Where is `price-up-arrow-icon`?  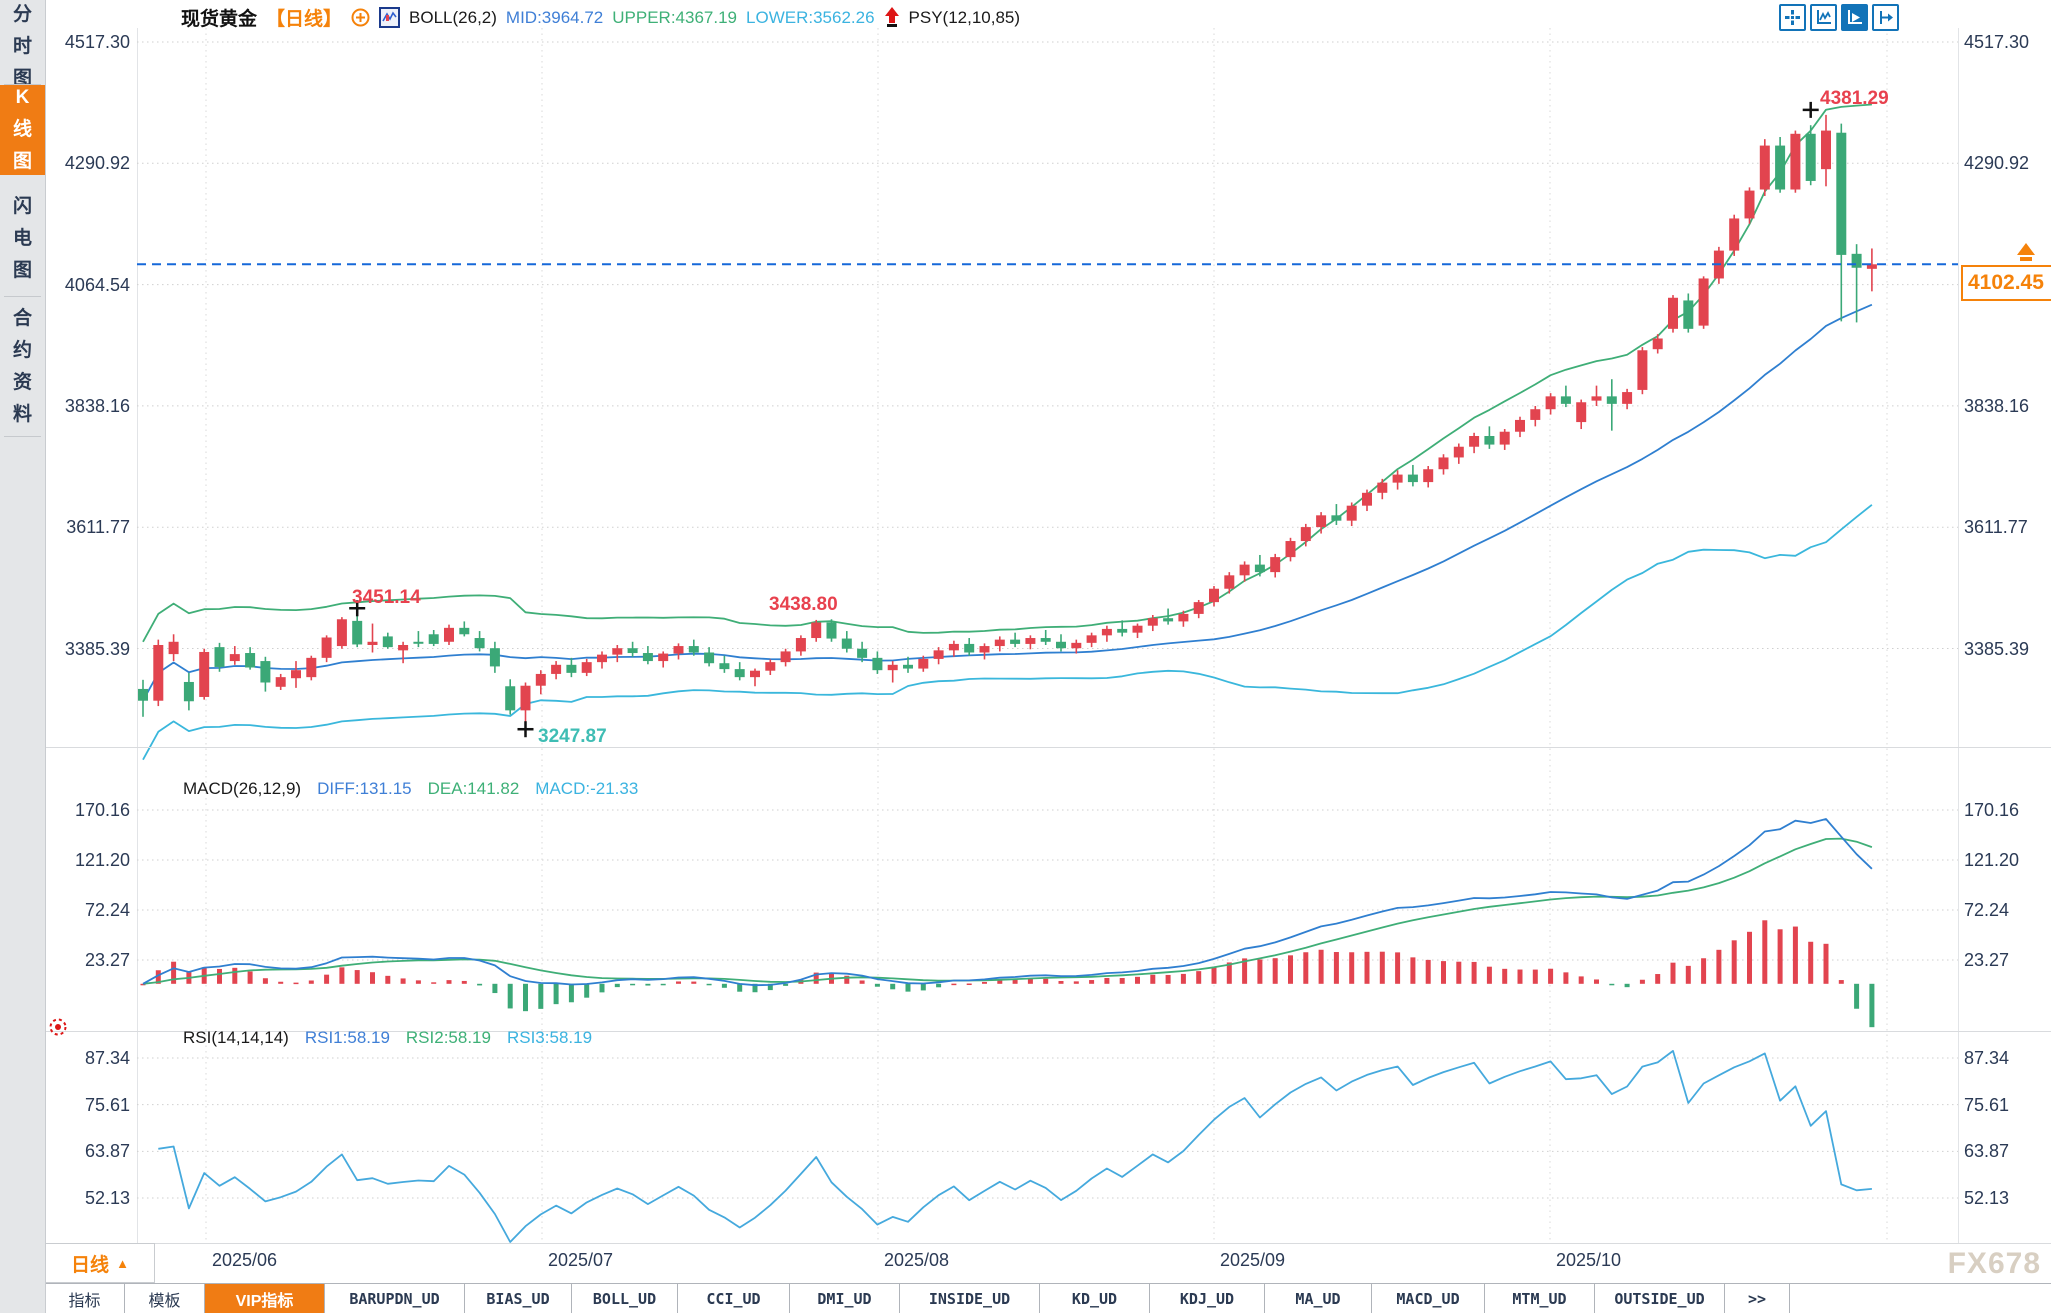 price-up-arrow-icon is located at coordinates (2026, 255).